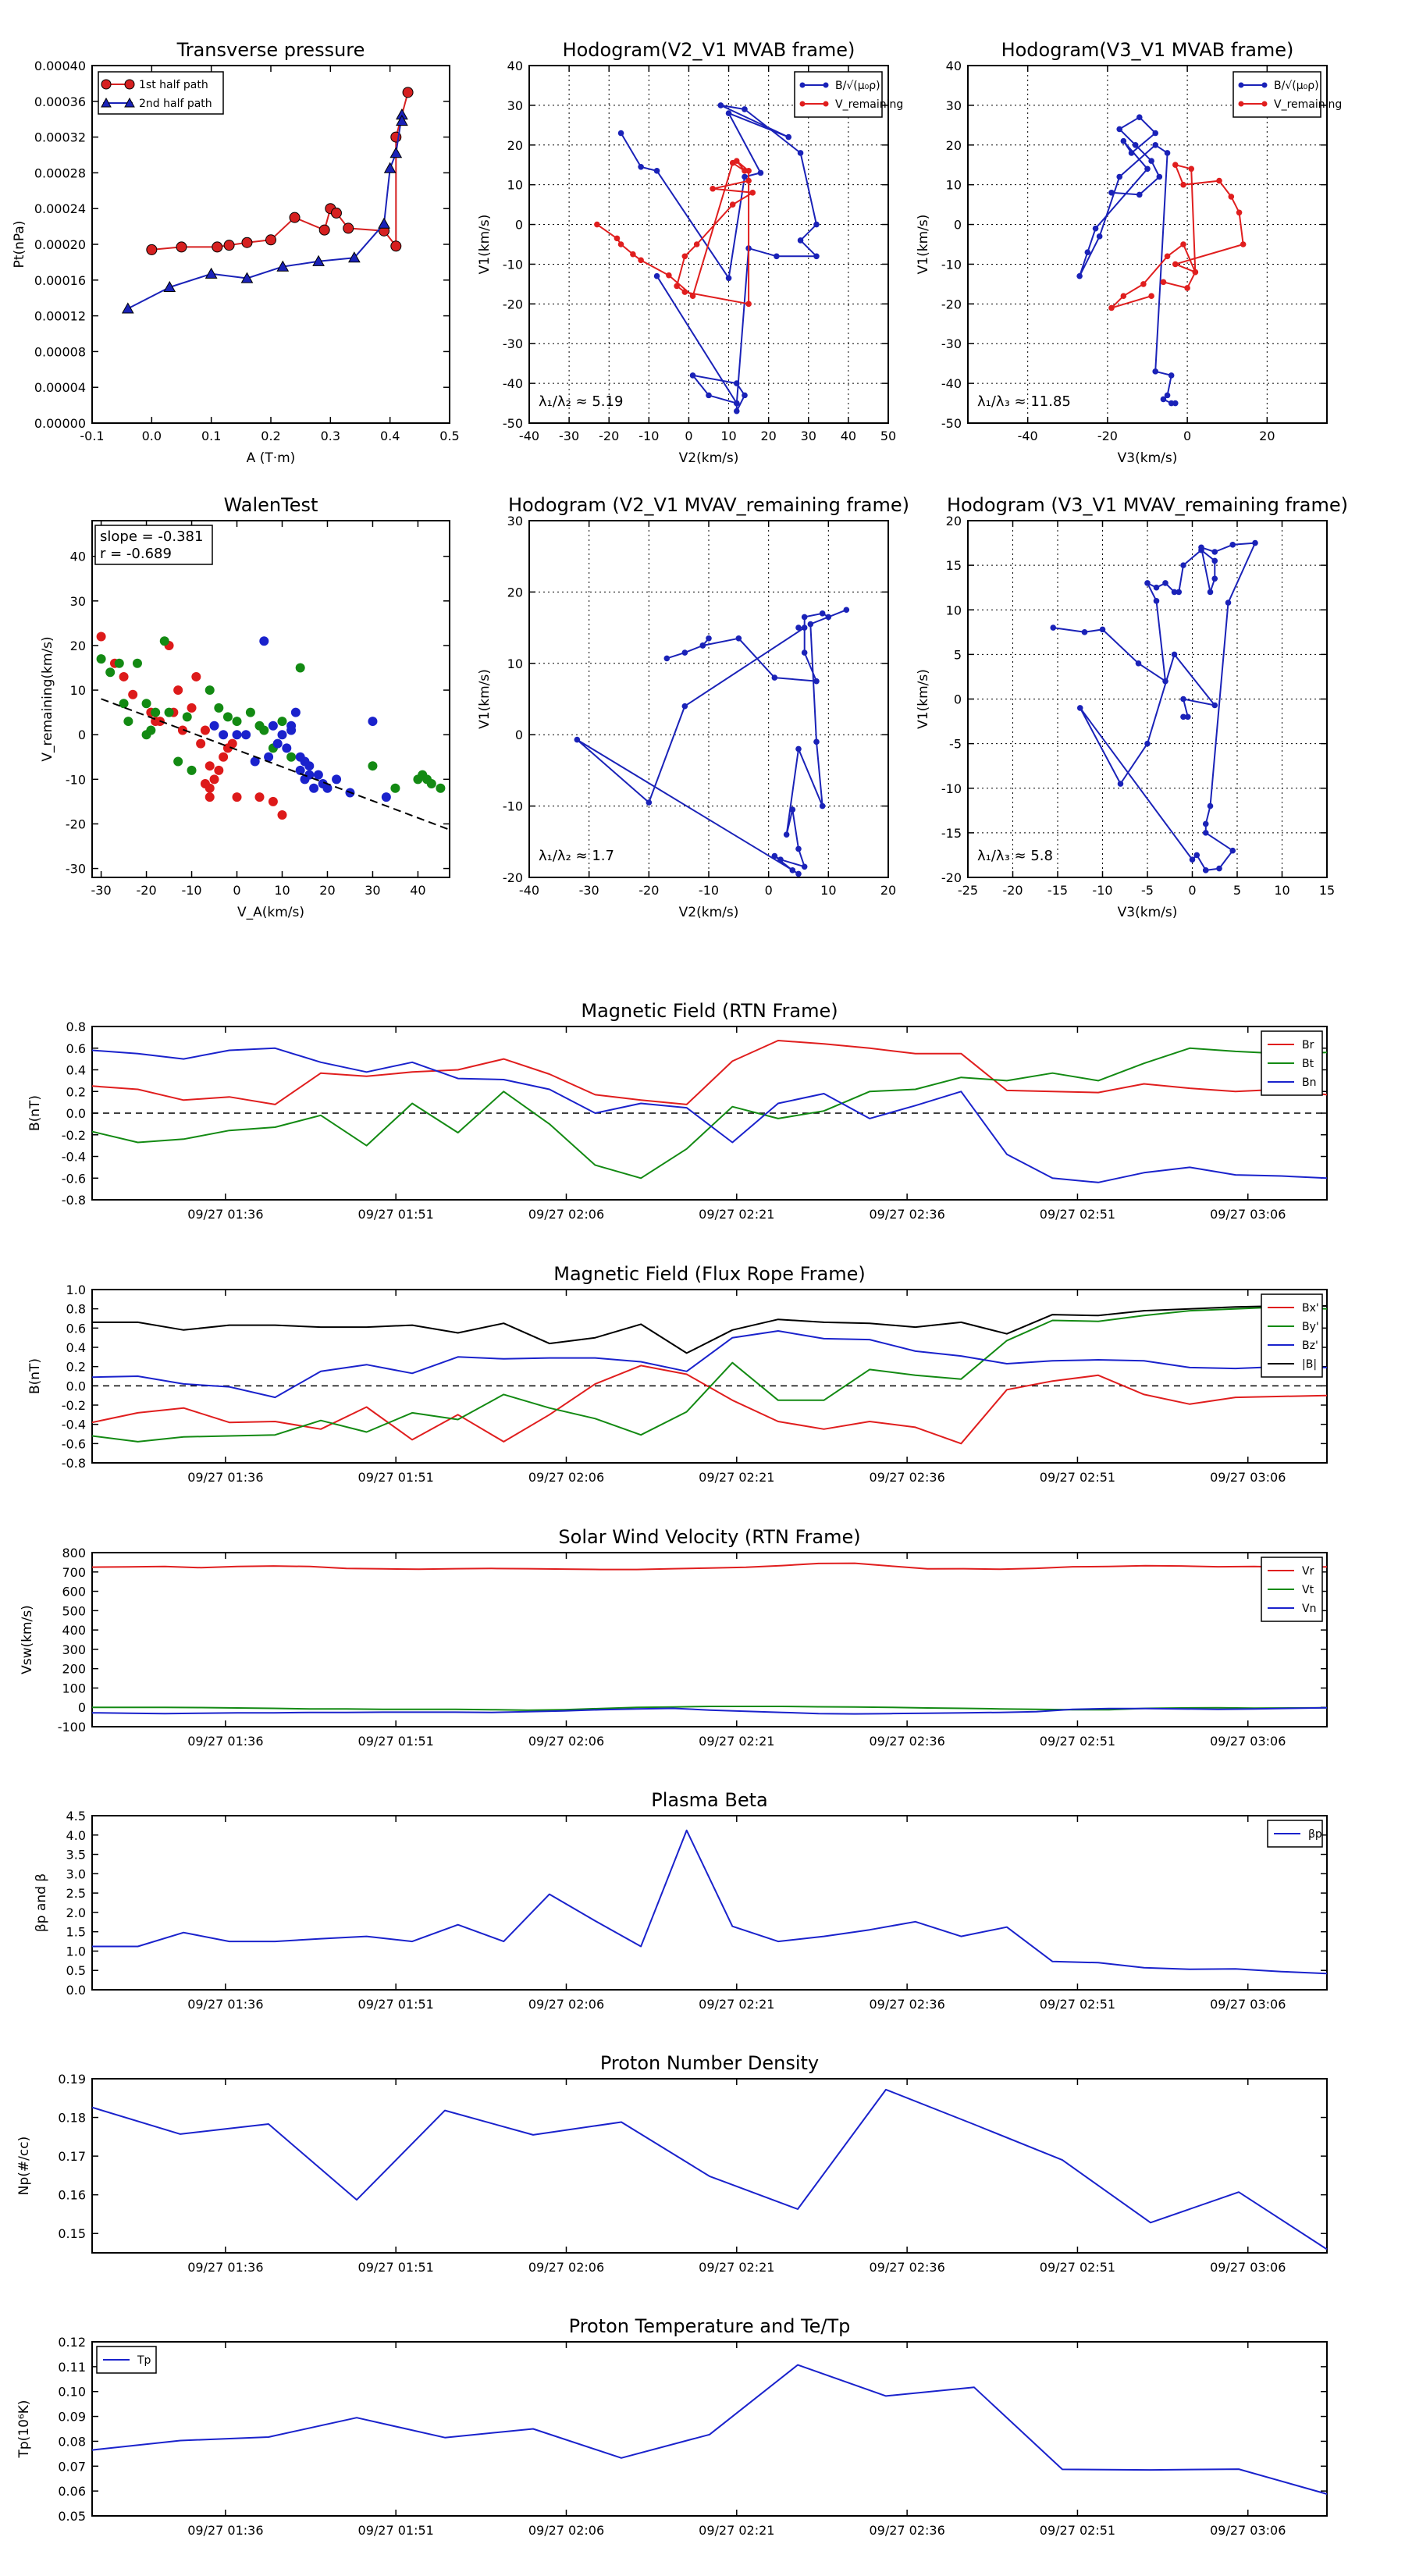 This screenshot has width=1405, height=2576. Describe the element at coordinates (275, 764) in the screenshot. I see `regression-line` at that location.